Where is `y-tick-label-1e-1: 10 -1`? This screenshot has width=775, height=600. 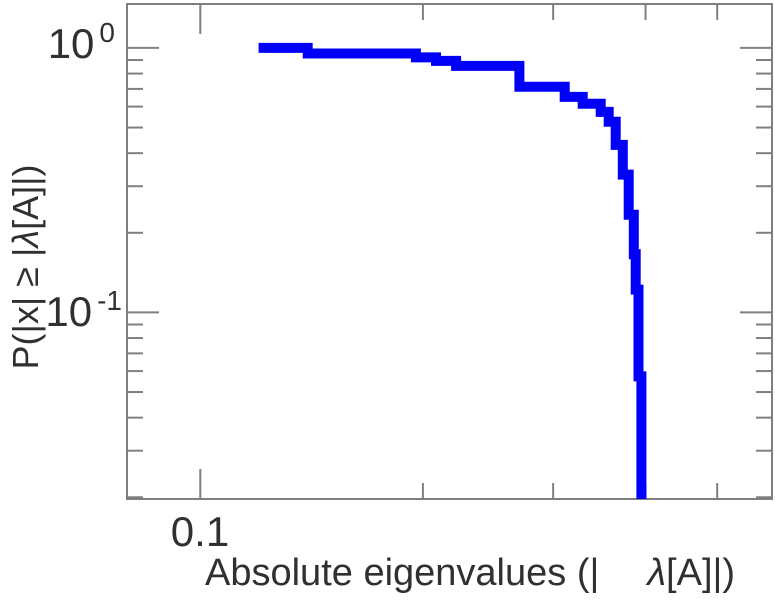 y-tick-label-1e-1: 10 -1 is located at coordinates (83, 310).